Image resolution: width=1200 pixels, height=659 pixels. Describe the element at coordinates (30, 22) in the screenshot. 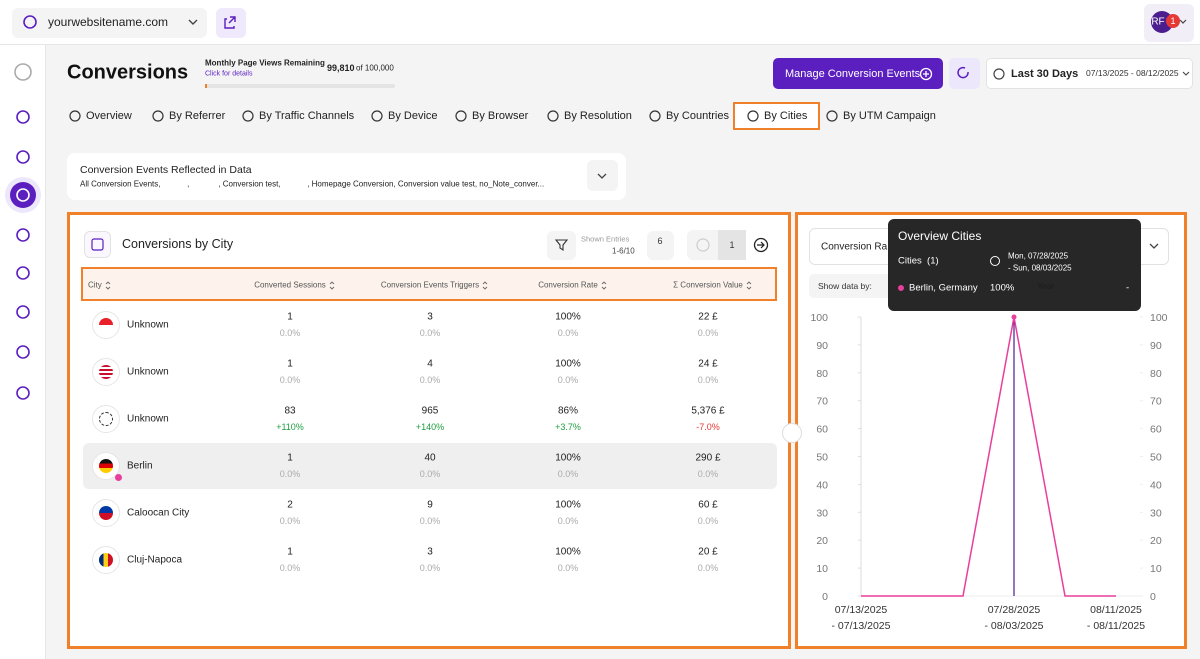

I see `site-icon` at that location.